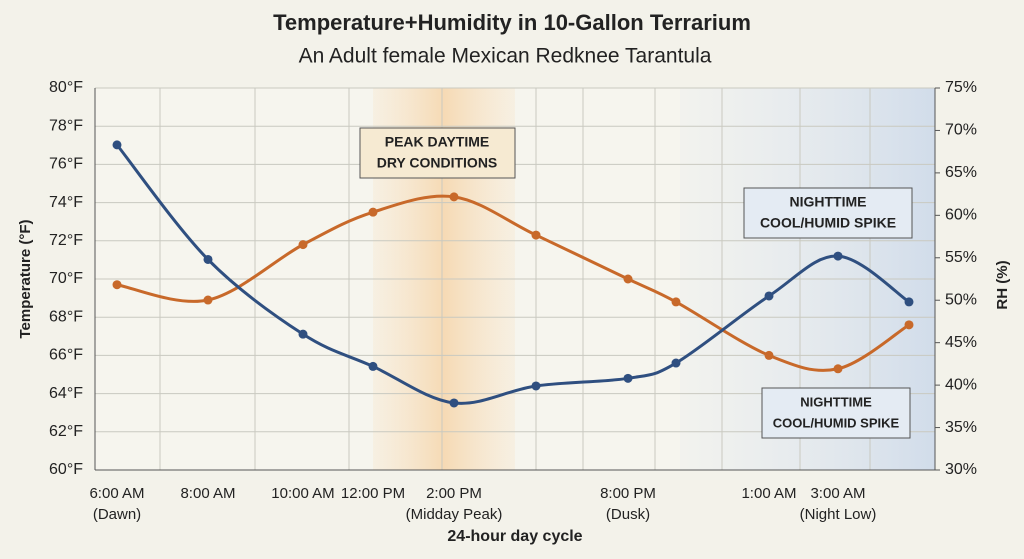  I want to click on x-tick-label: 12:00 PM, so click(373, 493).